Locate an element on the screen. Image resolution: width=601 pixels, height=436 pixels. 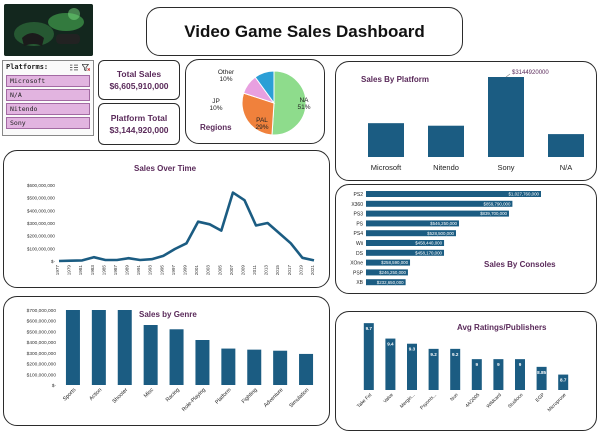
slicer-label: Platforms: is located at coordinates (27, 67).